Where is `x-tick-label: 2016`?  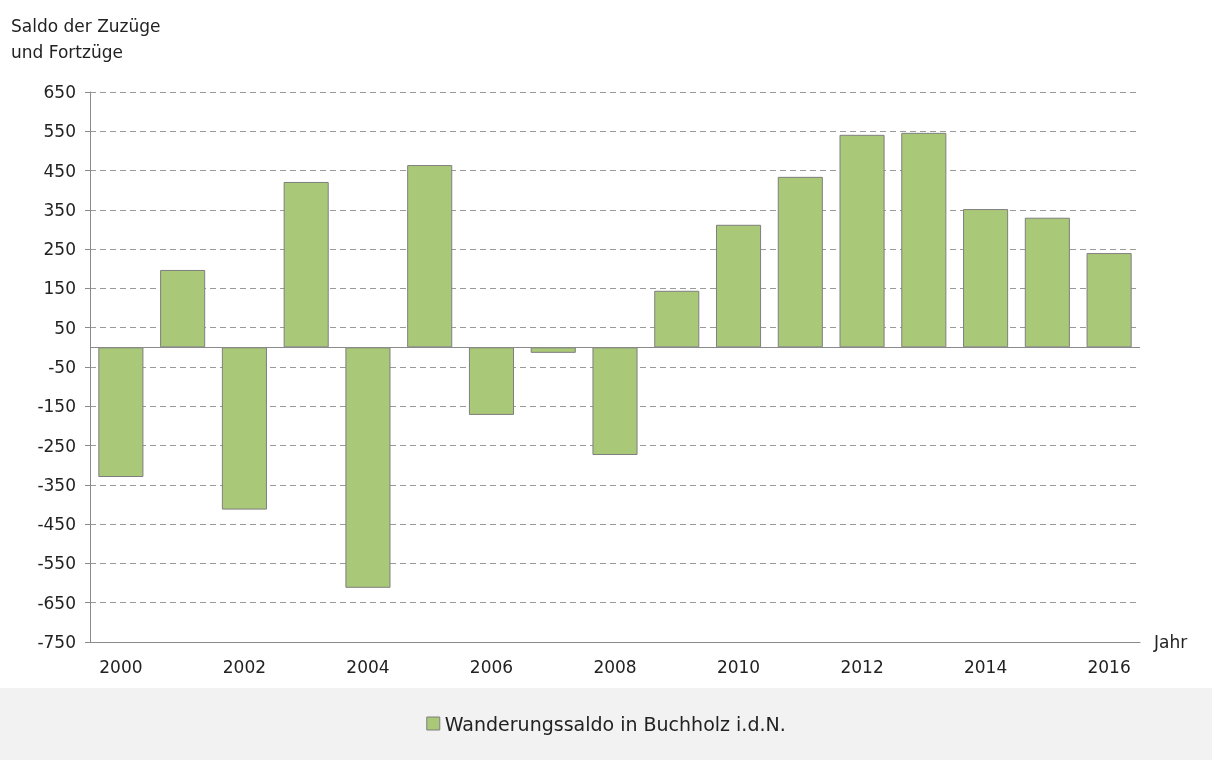 x-tick-label: 2016 is located at coordinates (1109, 666).